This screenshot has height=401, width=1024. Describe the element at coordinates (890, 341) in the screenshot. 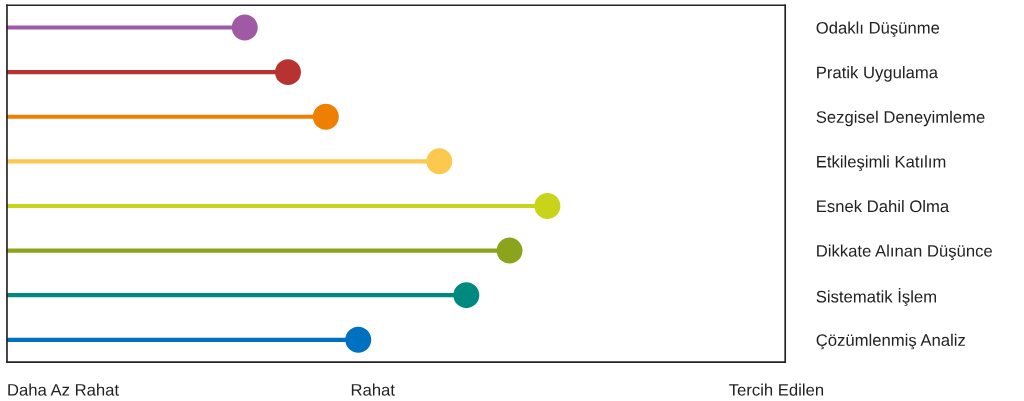

I see `y-tick-label: Çözümlenmiş Analiz` at that location.